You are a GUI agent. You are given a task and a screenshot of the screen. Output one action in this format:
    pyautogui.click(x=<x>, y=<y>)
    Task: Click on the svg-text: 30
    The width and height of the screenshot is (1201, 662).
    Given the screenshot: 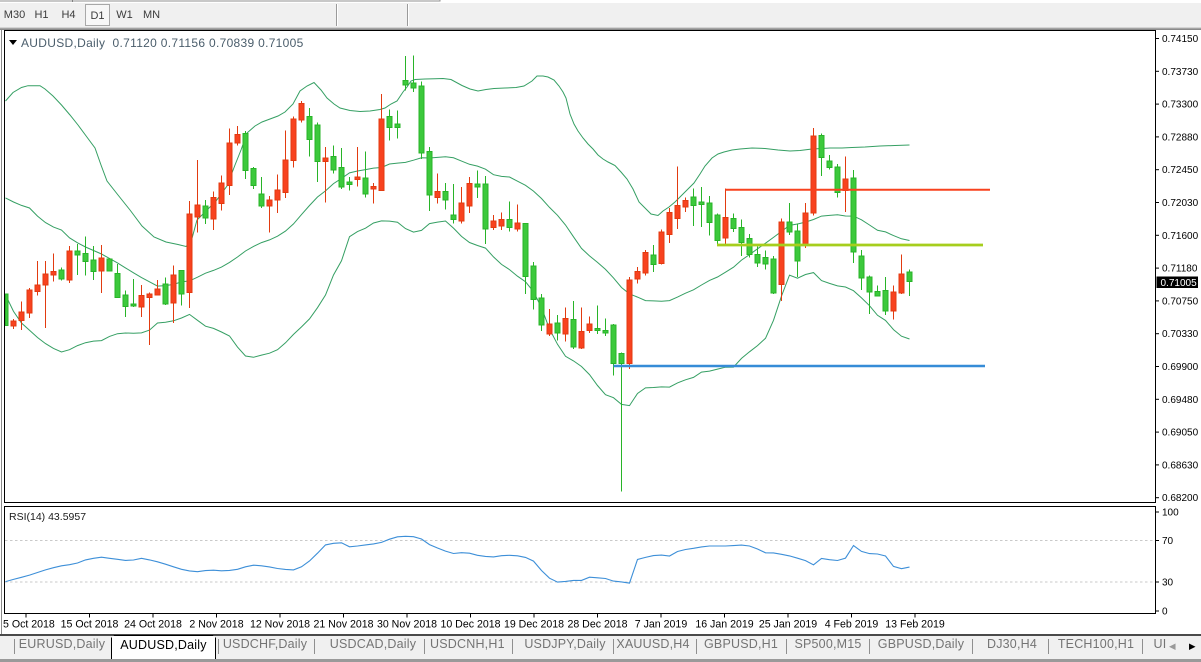 What is the action you would take?
    pyautogui.click(x=1168, y=583)
    